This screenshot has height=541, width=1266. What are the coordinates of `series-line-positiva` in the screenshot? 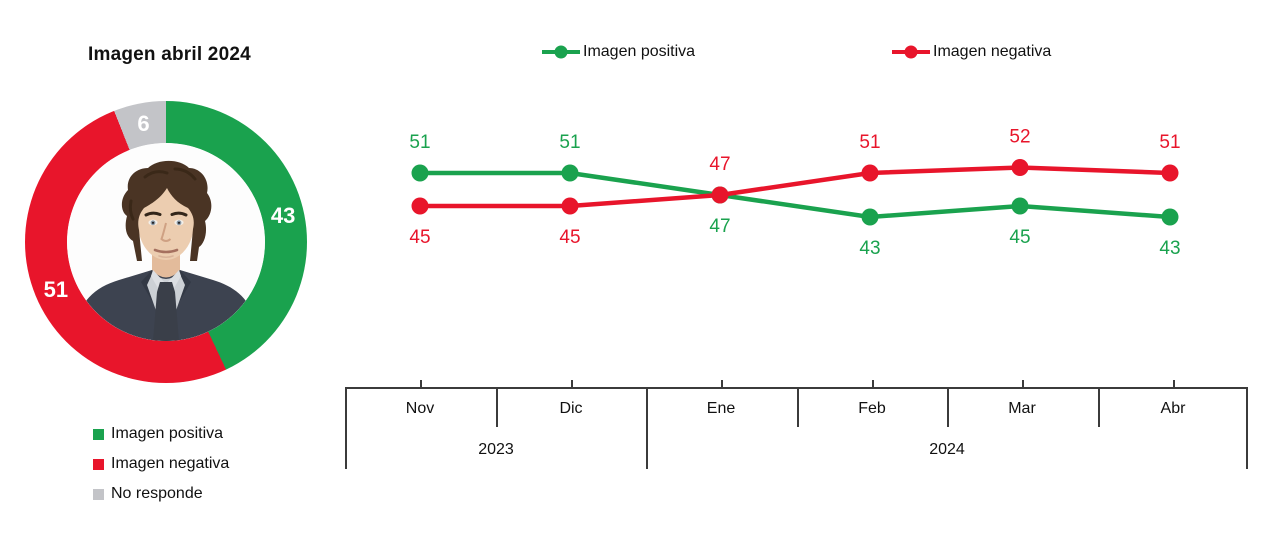 It's located at (795, 195).